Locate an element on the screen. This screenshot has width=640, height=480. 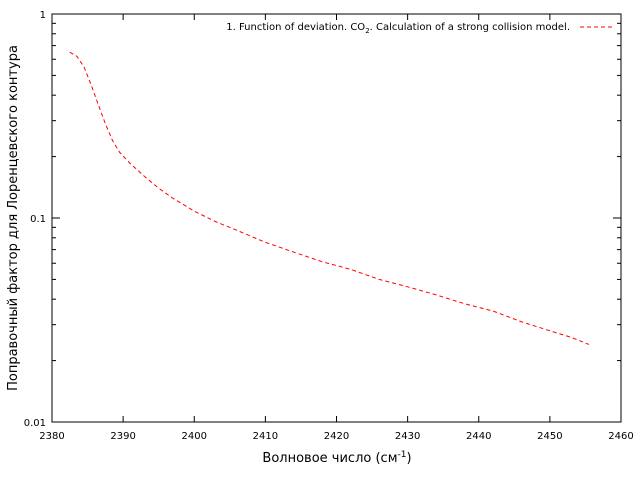
x-tick-label: 2450 is located at coordinates (549, 436).